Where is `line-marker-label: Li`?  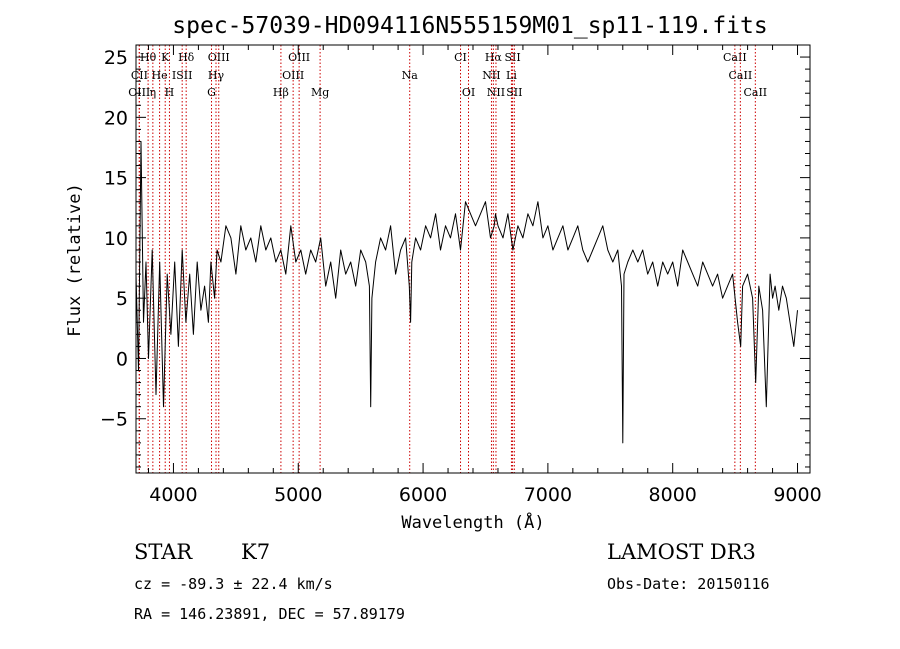 line-marker-label: Li is located at coordinates (511, 75).